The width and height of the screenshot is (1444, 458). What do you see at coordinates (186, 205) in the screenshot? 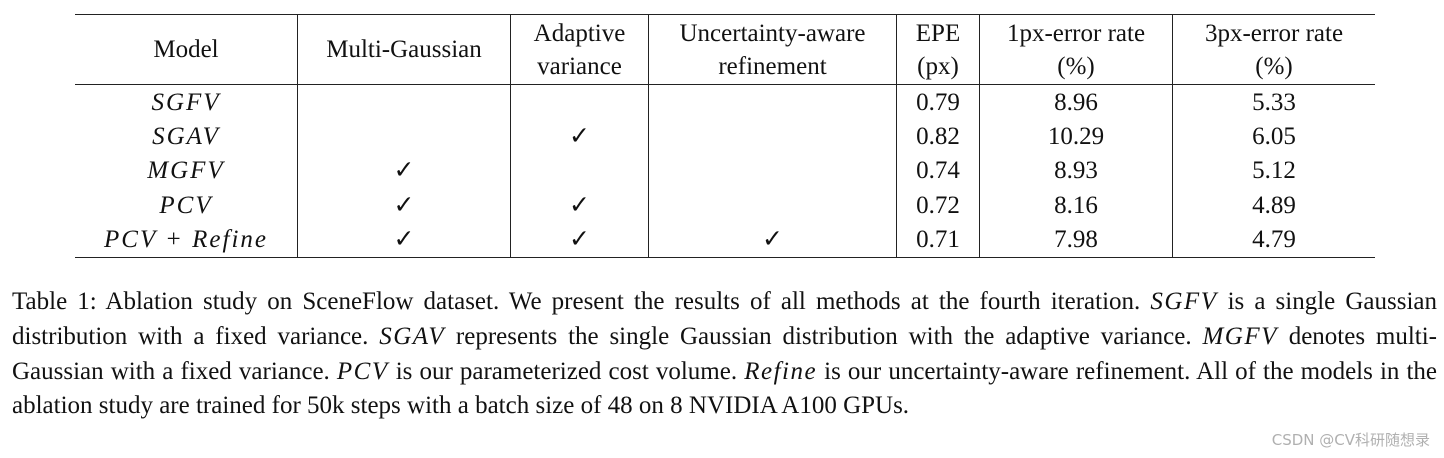
I see `cell-model: PCV` at bounding box center [186, 205].